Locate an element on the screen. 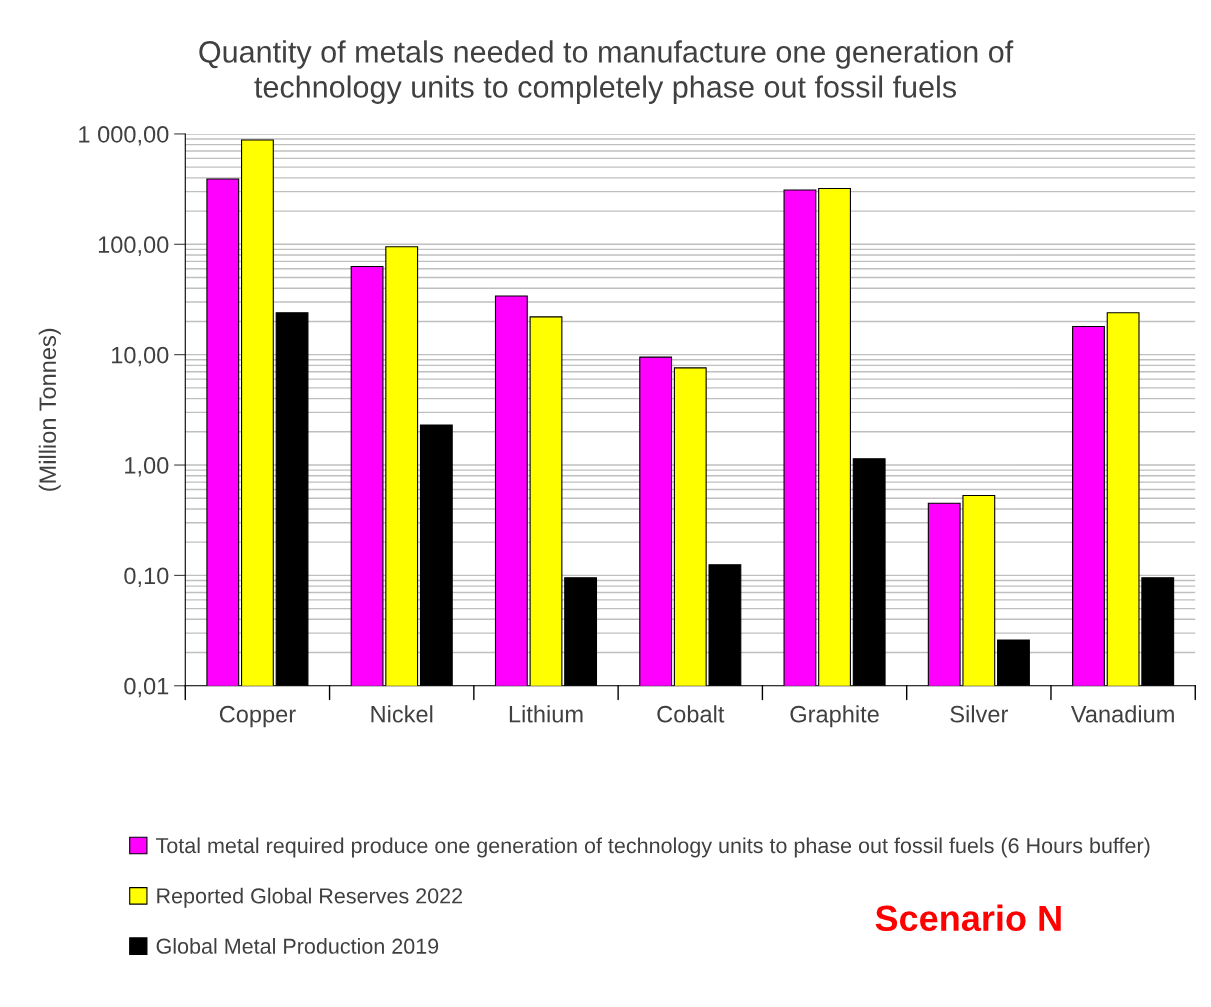  y-tick-label: 0,01 is located at coordinates (146, 687).